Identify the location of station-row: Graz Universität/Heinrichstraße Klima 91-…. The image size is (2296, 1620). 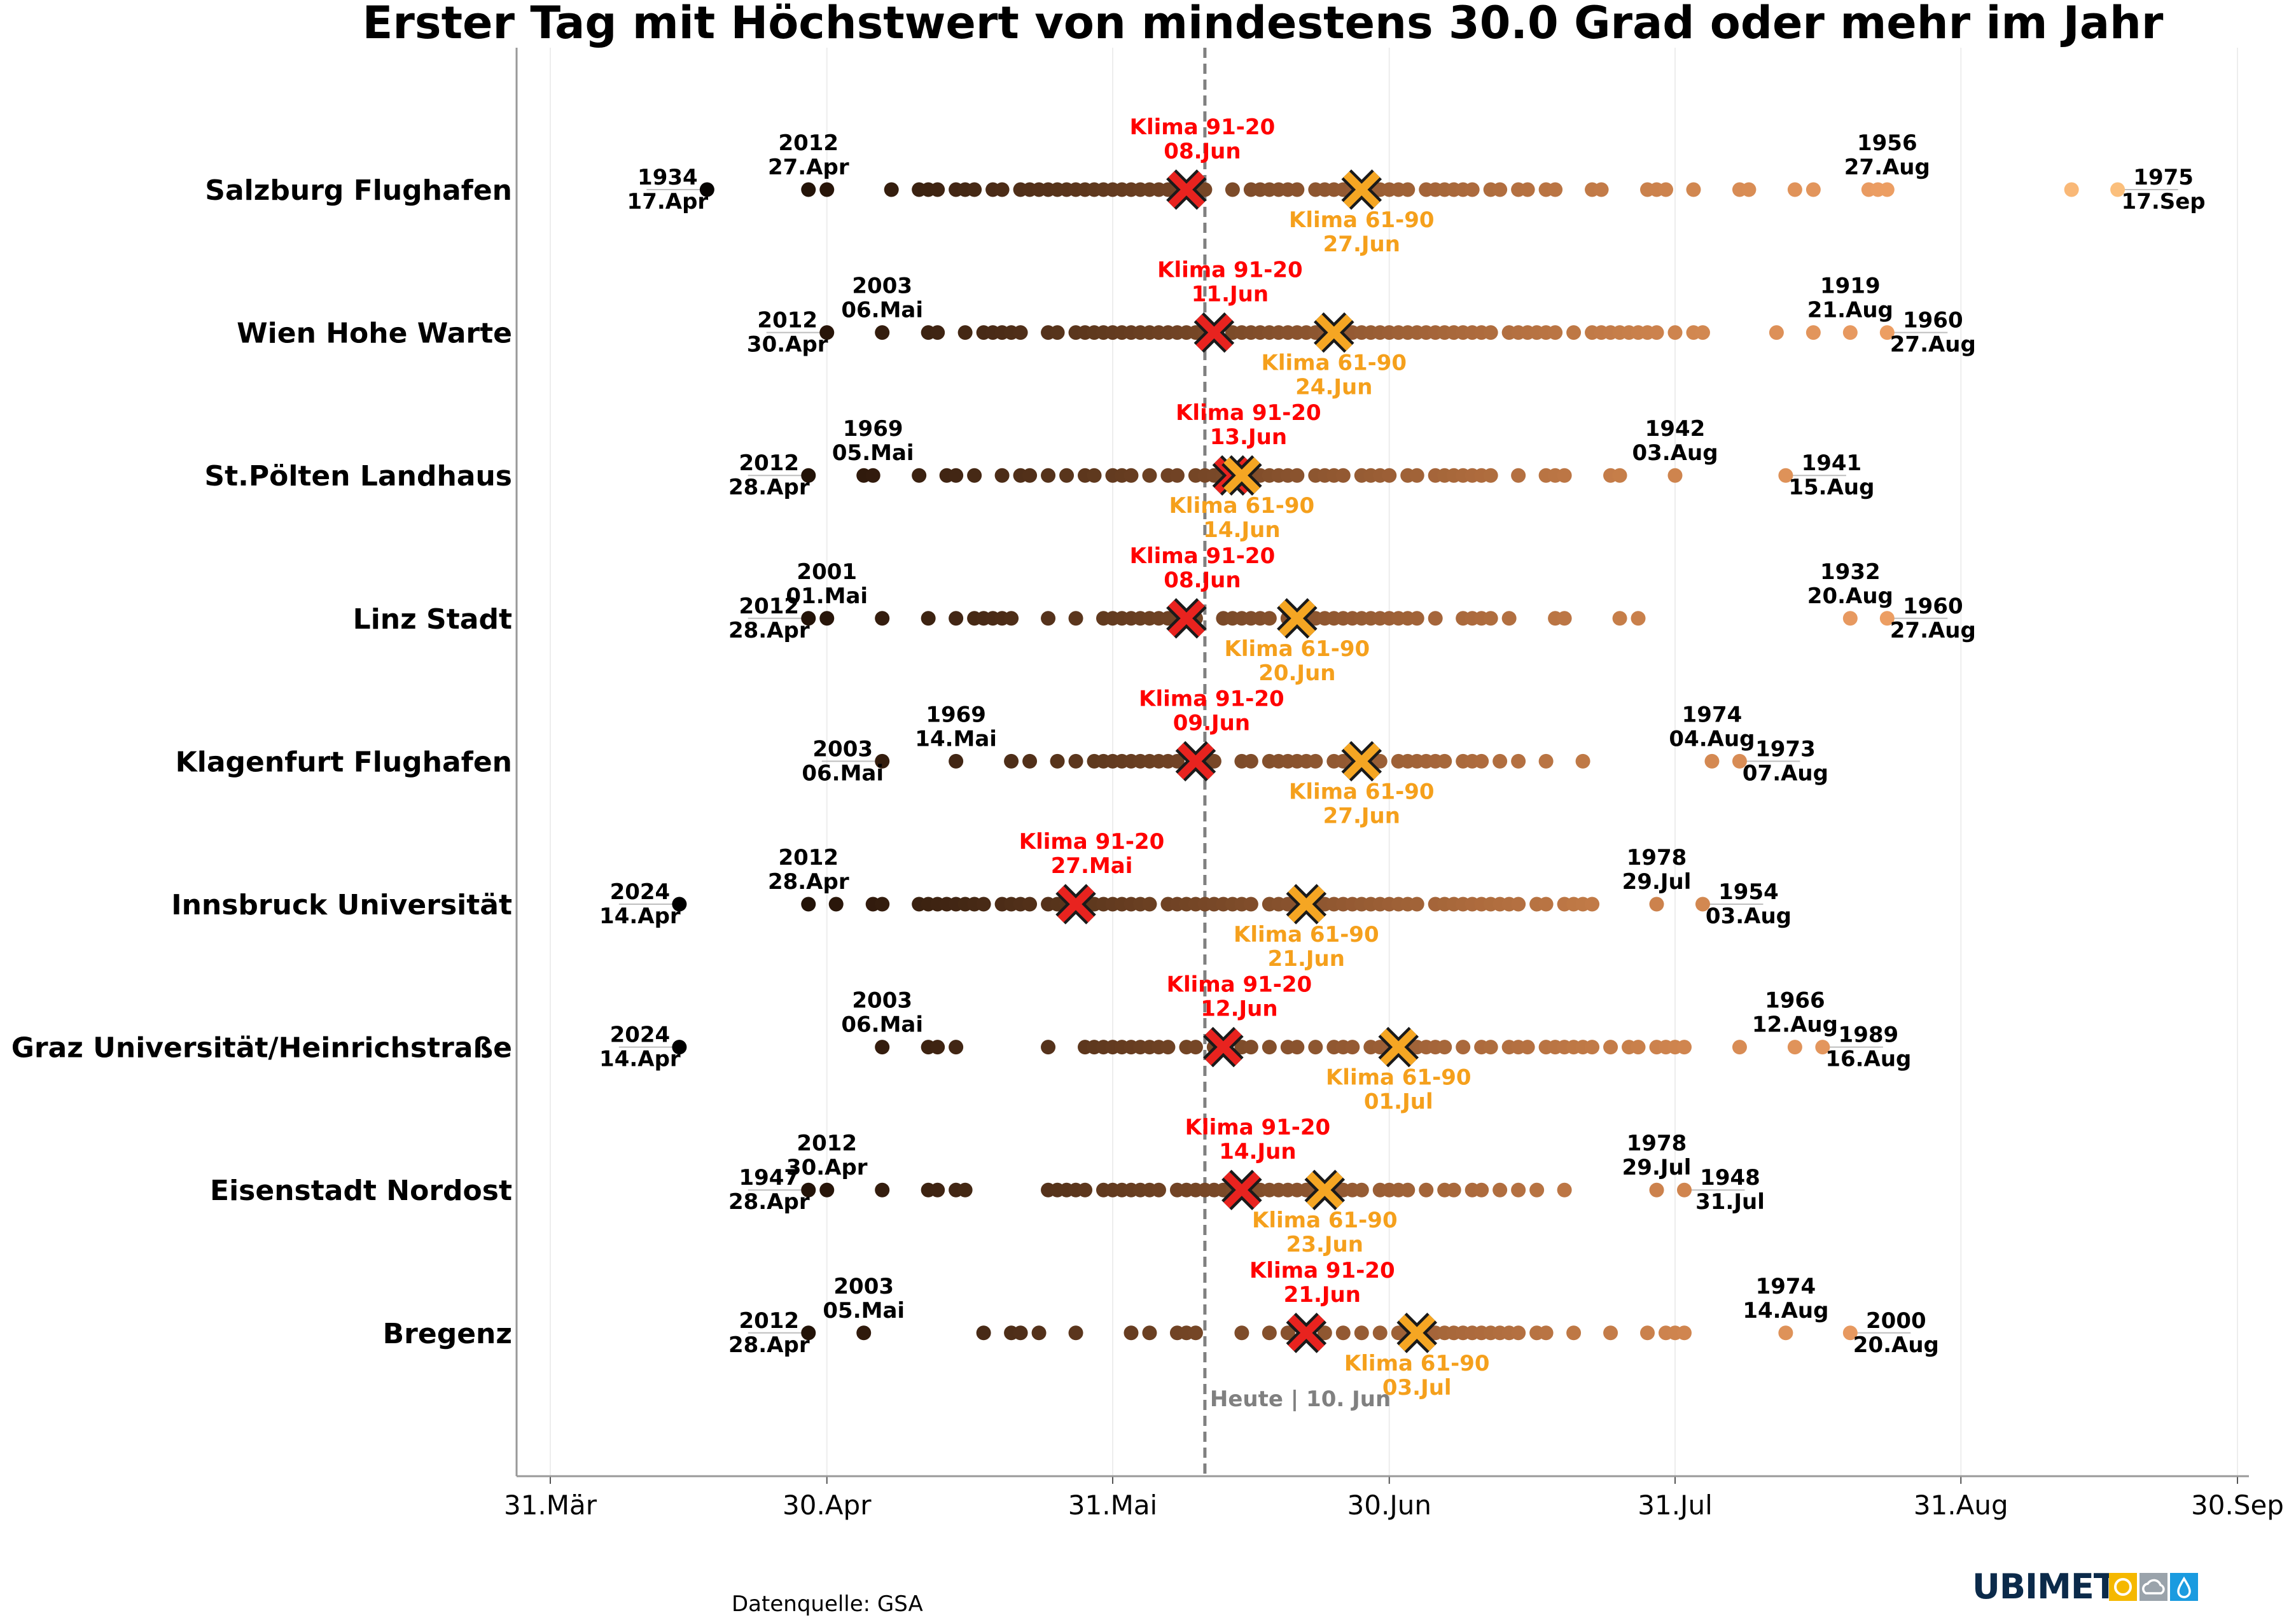
(961, 1043).